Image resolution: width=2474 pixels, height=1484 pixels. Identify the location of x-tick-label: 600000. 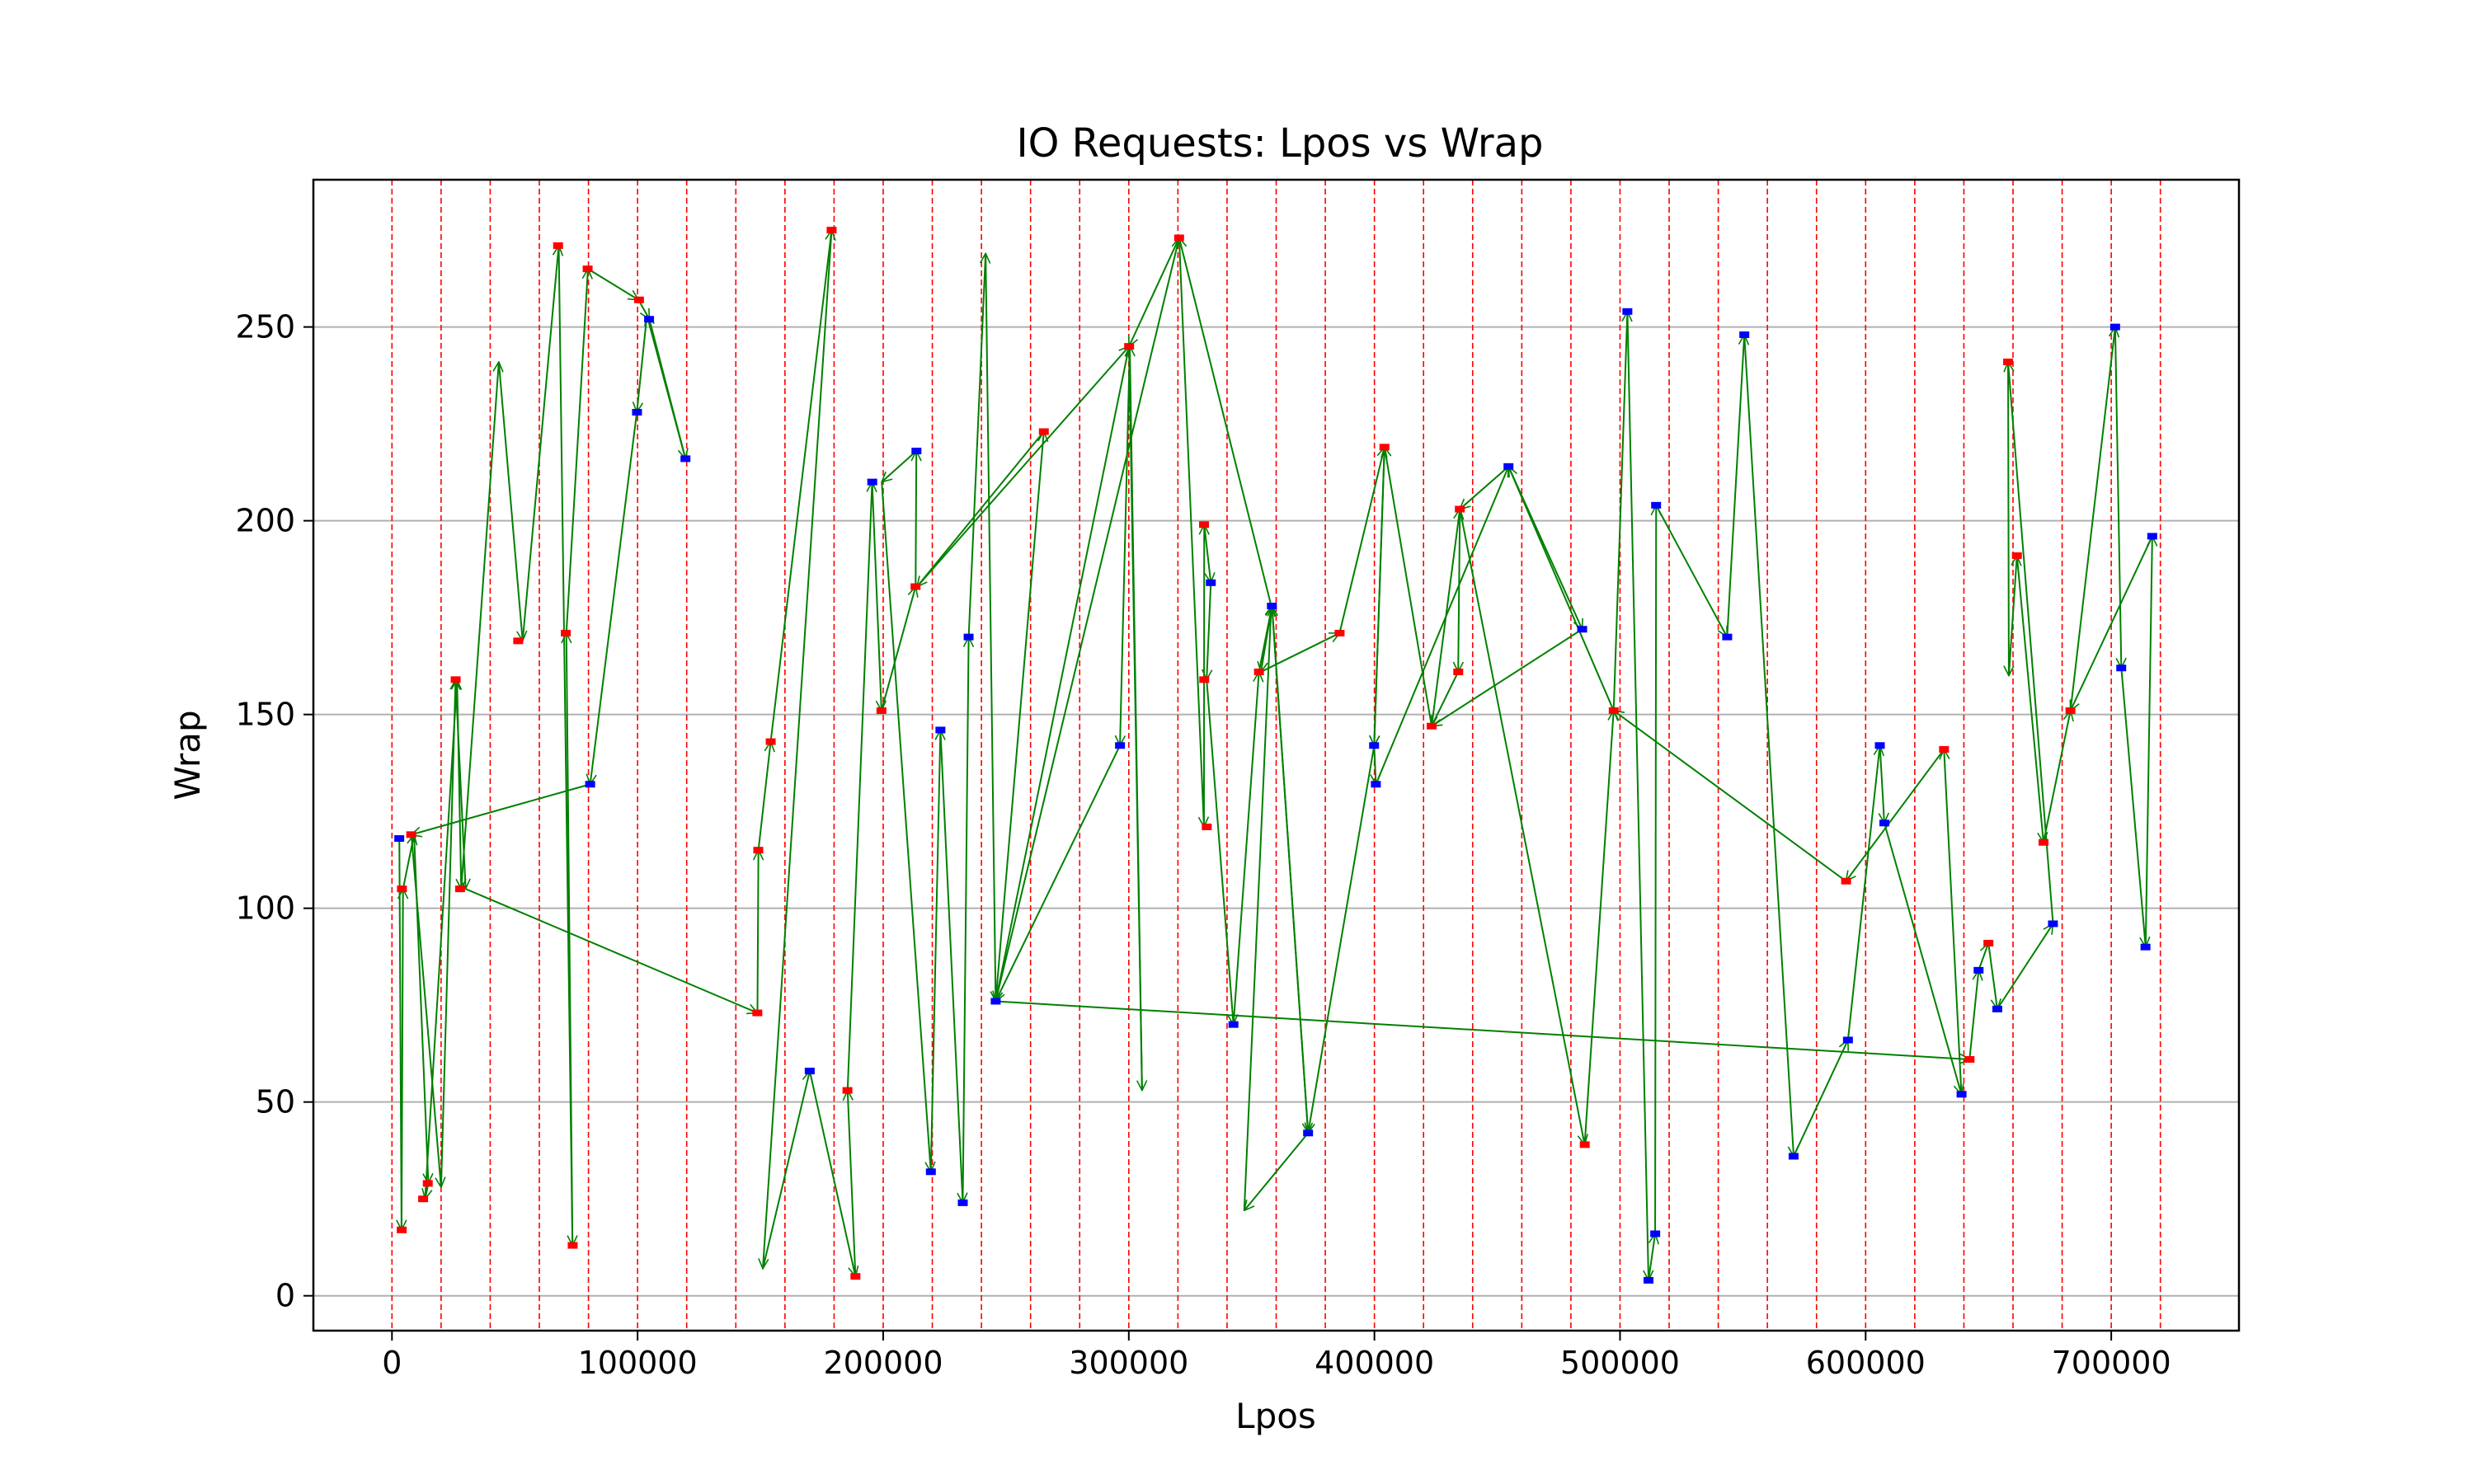
(1866, 1363).